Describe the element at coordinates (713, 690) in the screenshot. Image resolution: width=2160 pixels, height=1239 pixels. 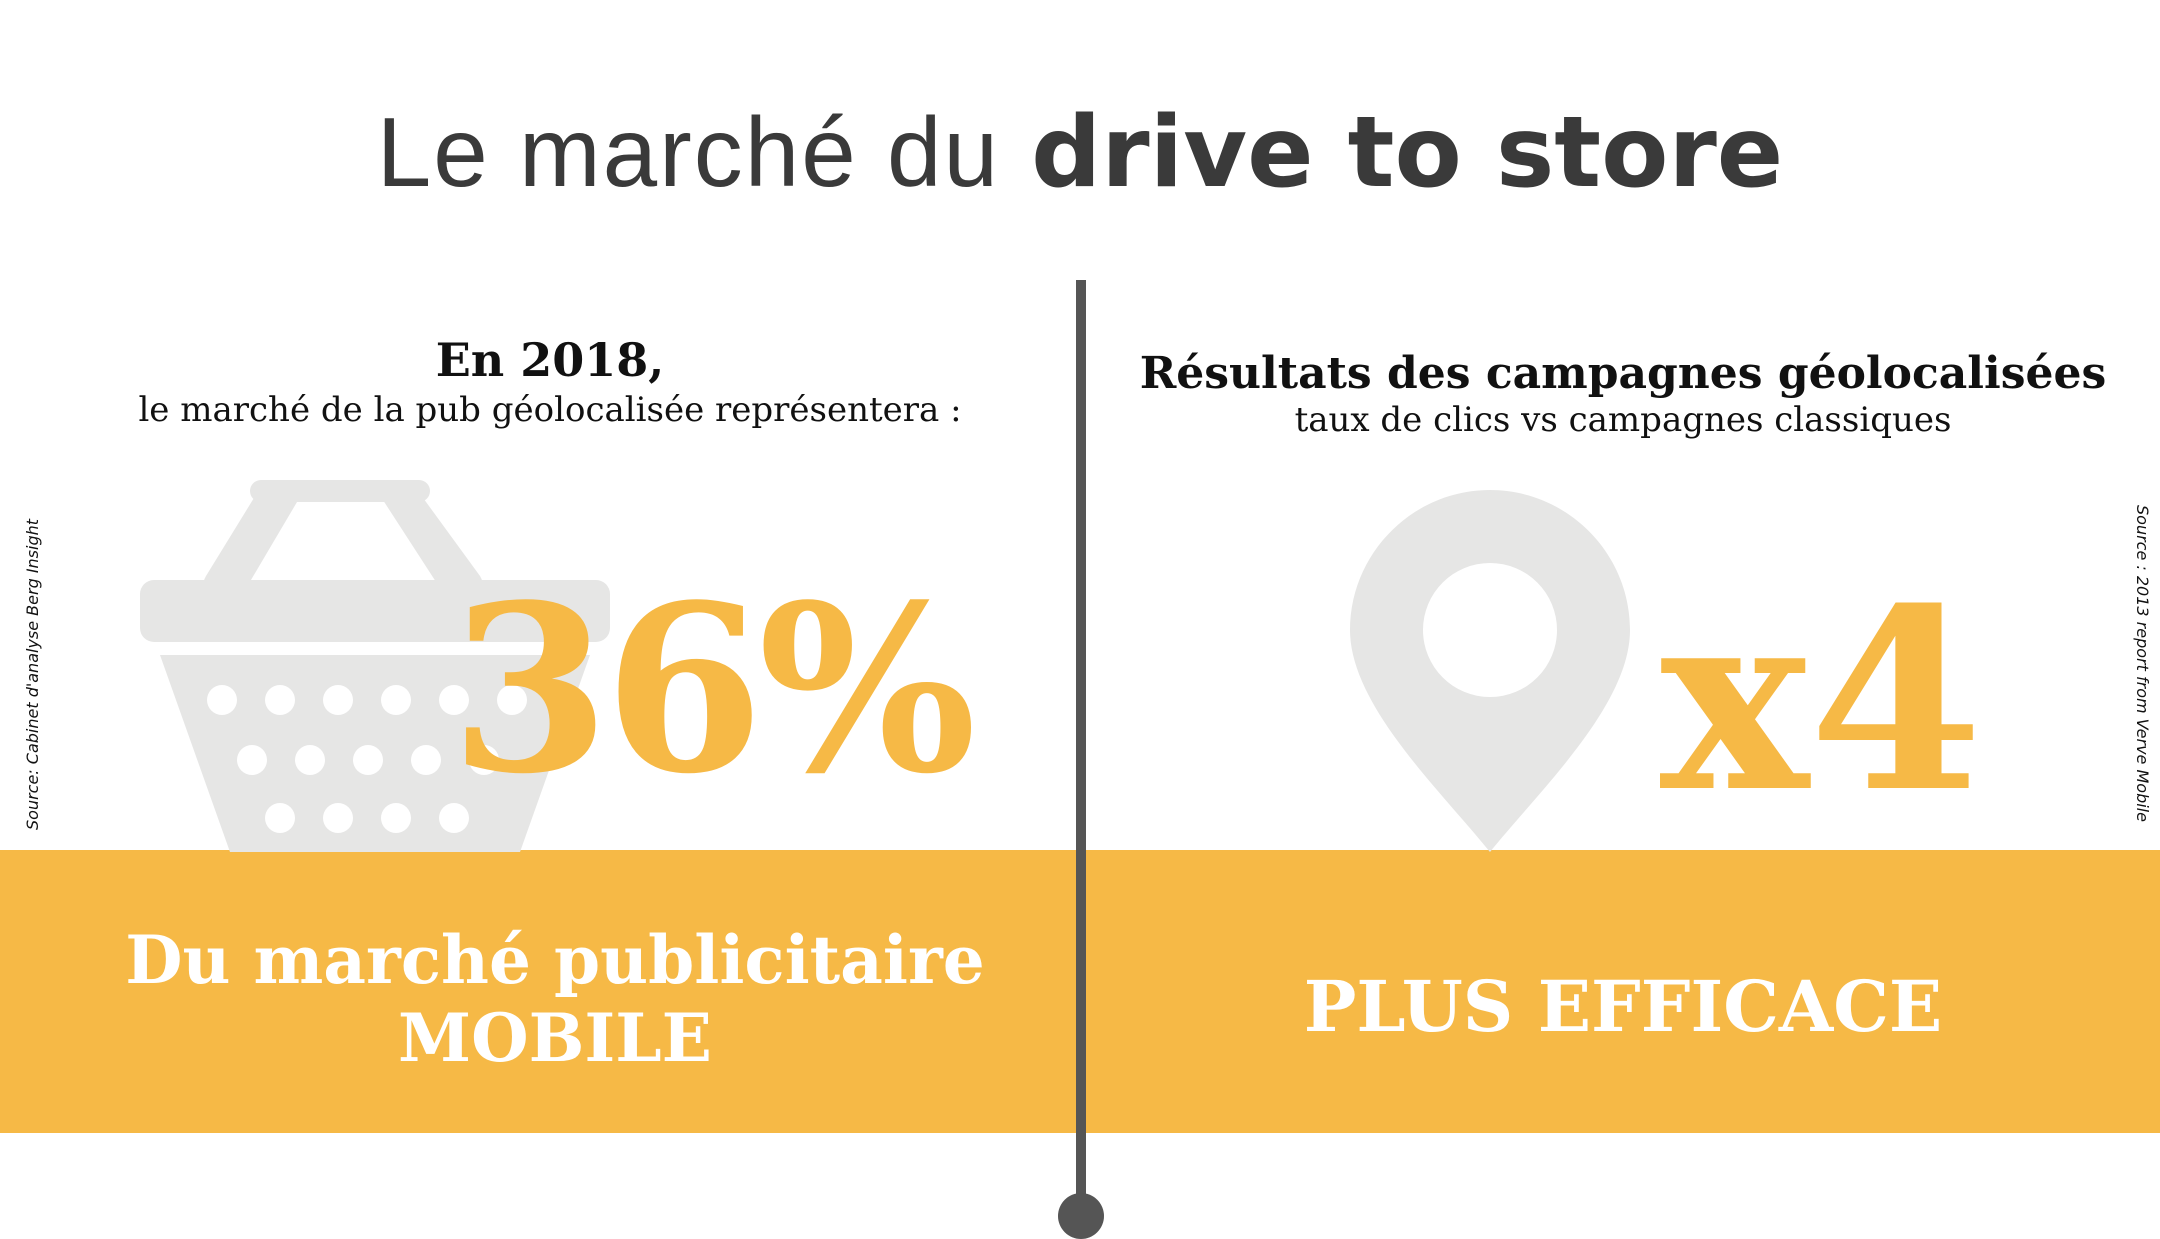
I see `left-stat-value: 36%` at that location.